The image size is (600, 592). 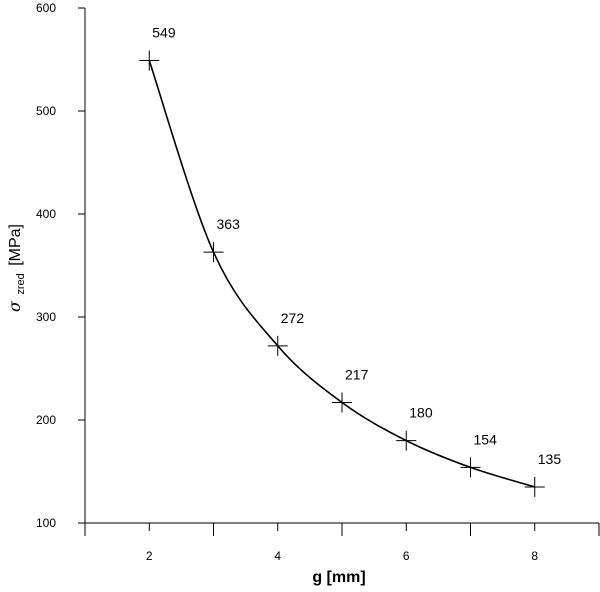 I want to click on data-label: 272, so click(x=293, y=318).